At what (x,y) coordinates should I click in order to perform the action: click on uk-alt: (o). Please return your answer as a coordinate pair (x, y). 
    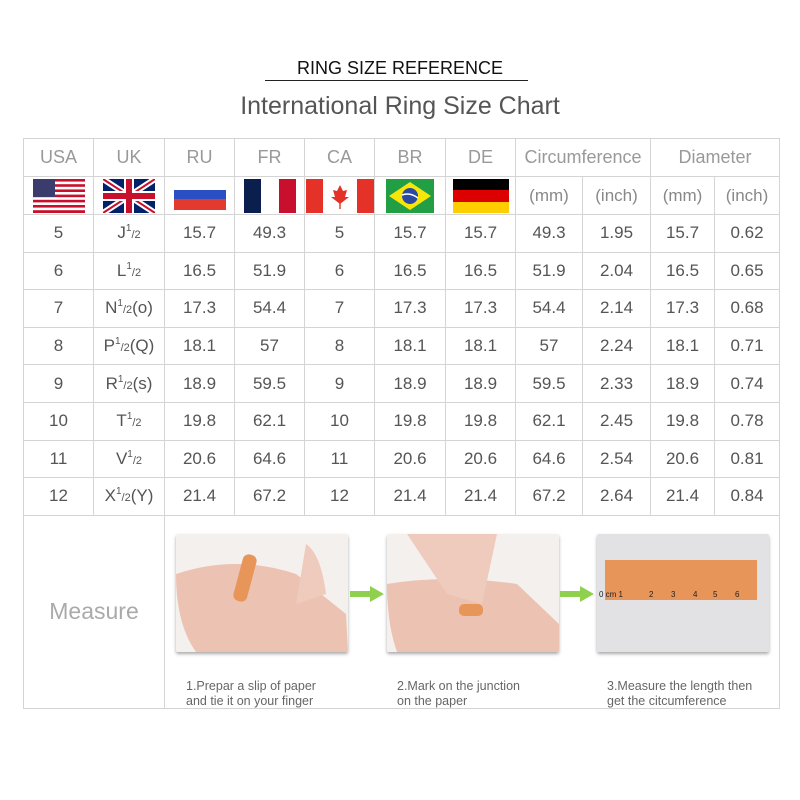
    Looking at the image, I should click on (142, 308).